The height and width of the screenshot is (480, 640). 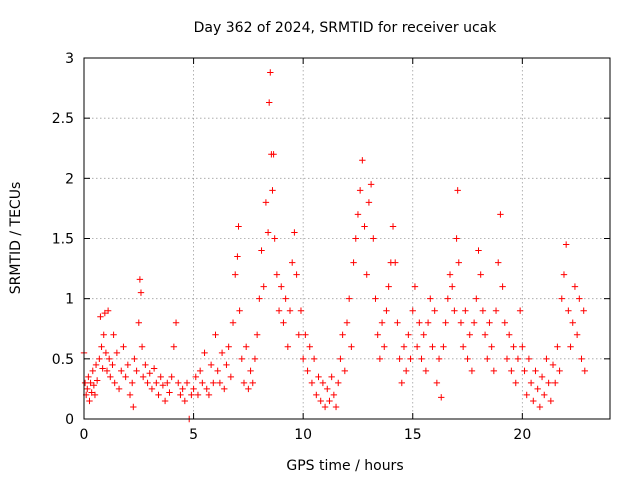 What do you see at coordinates (63, 119) in the screenshot?
I see `y-tick-label: 2.5` at bounding box center [63, 119].